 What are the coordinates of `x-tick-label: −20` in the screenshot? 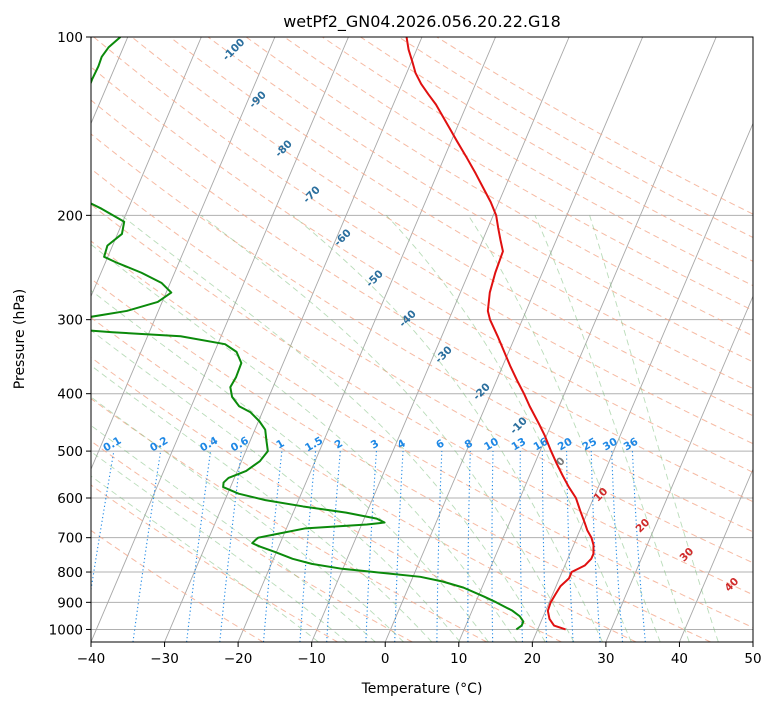 It's located at (238, 659).